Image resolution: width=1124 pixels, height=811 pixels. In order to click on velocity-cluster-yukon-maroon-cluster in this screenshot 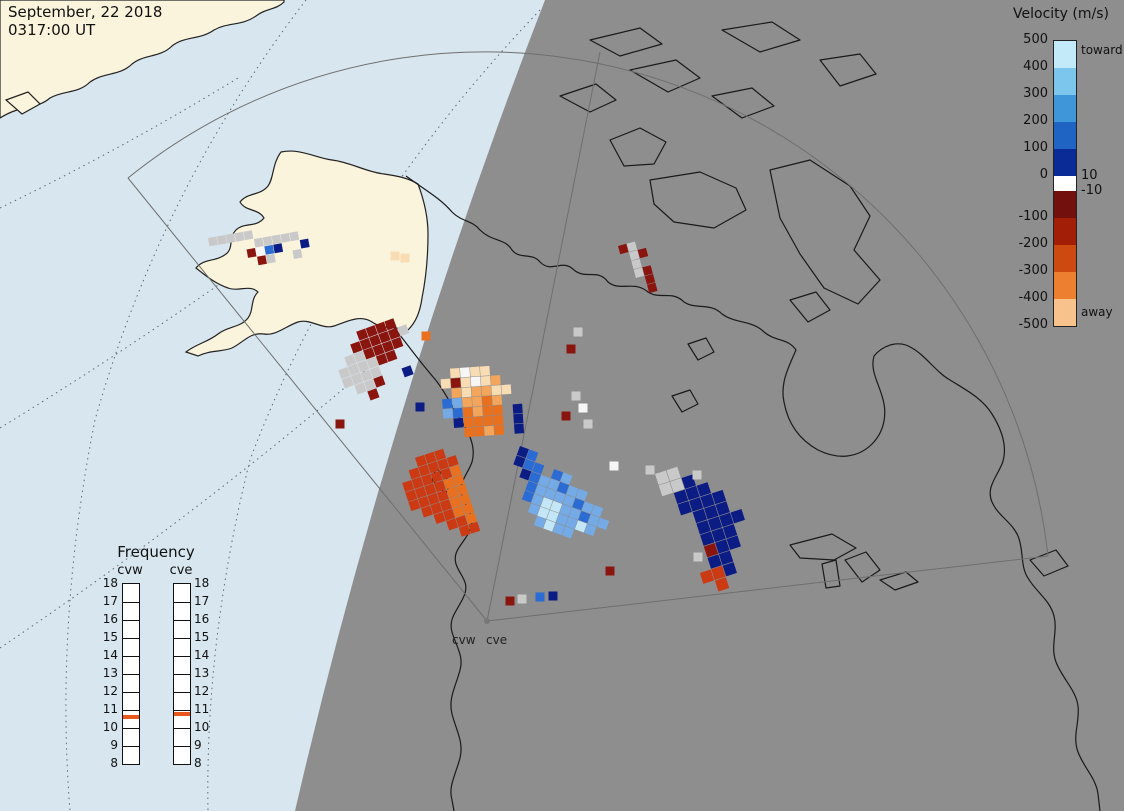, I will do `click(376, 359)`.